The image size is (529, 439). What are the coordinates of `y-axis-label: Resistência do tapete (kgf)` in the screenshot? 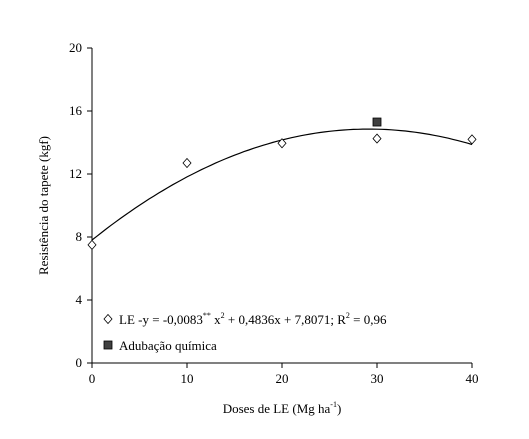 It's located at (43, 205).